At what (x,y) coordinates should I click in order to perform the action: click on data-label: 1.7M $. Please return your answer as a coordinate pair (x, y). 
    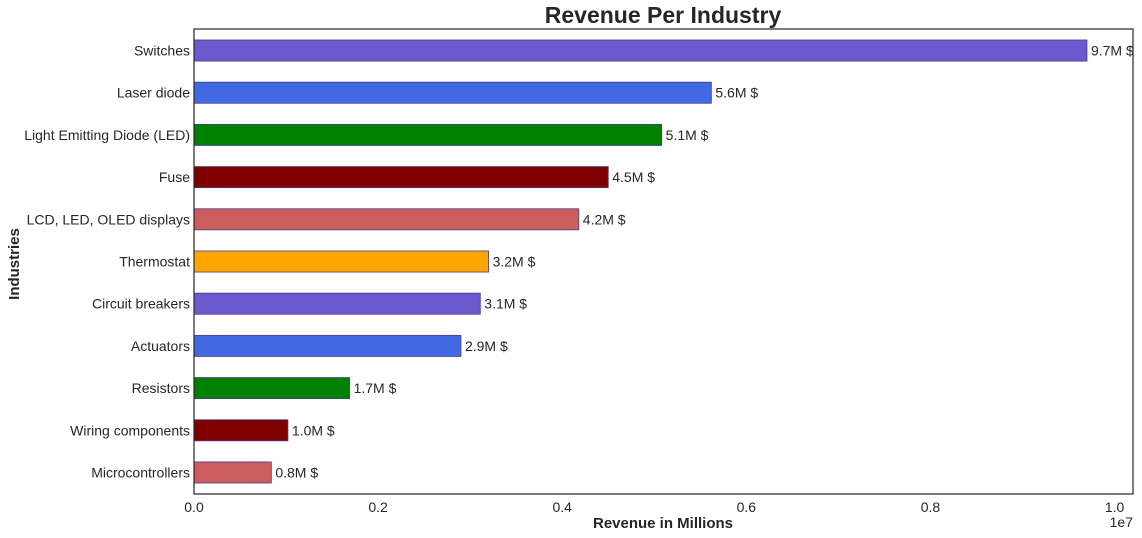
    Looking at the image, I should click on (375, 388).